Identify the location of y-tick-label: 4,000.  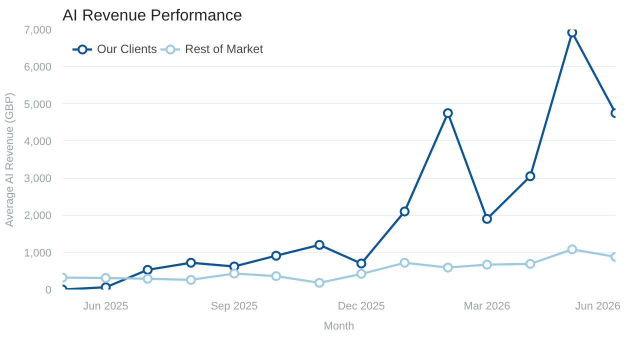
(38, 142).